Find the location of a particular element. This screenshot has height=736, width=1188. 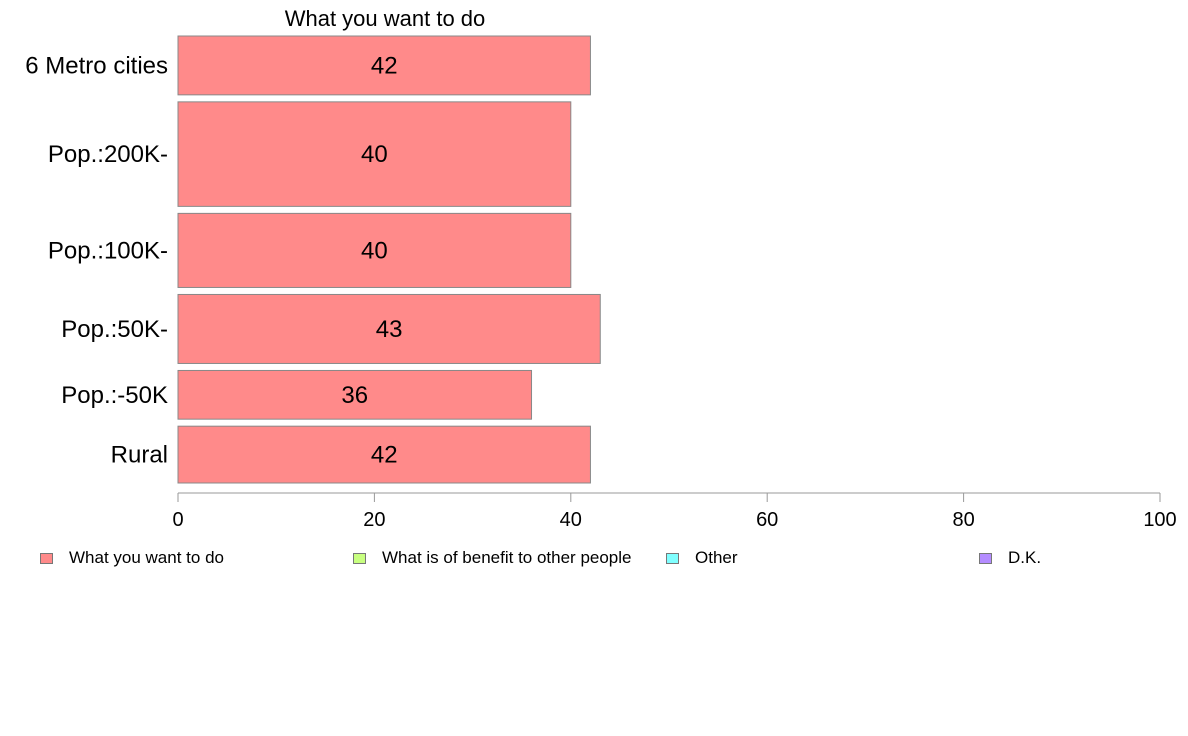

category-label: Rural is located at coordinates (139, 455).